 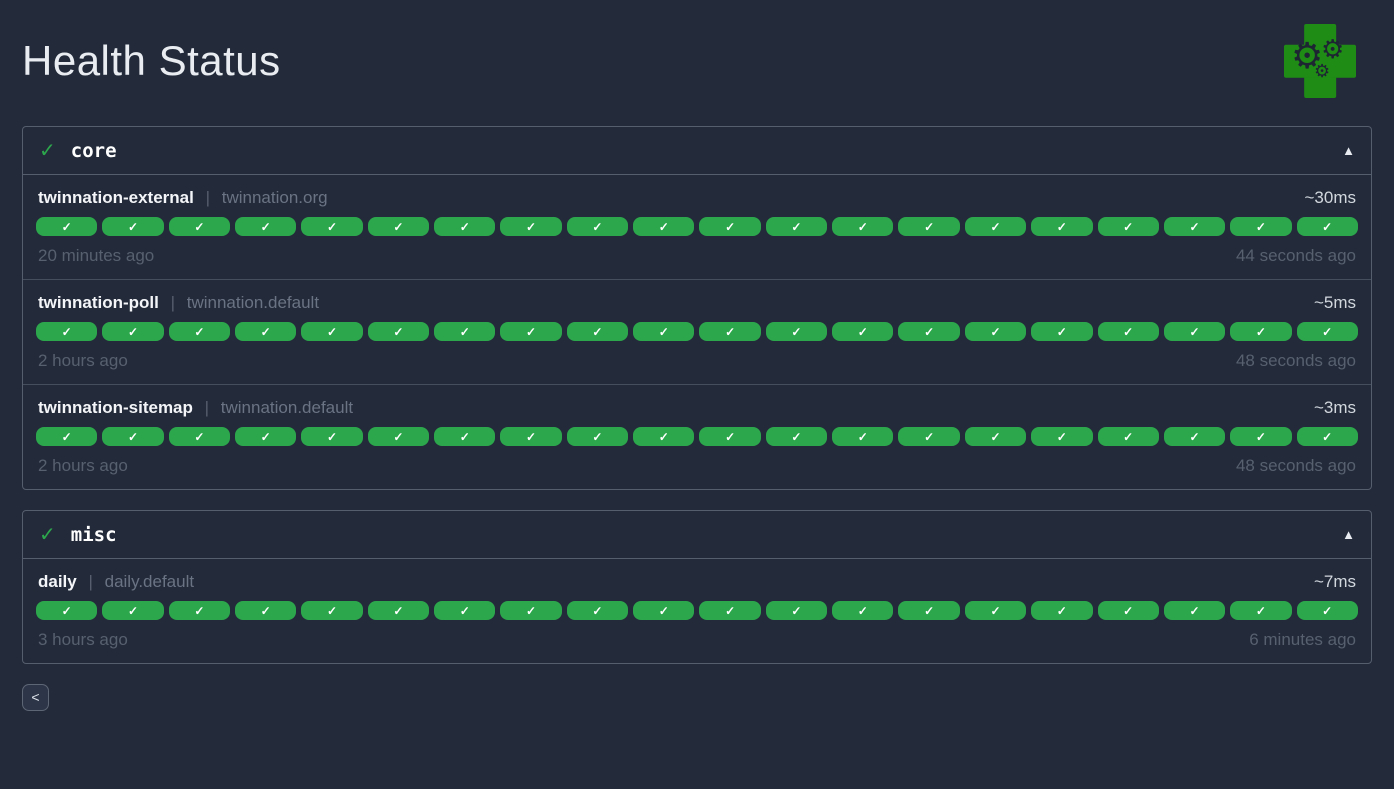 What do you see at coordinates (697, 535) in the screenshot?
I see `group-header: ✓ misc ▲` at bounding box center [697, 535].